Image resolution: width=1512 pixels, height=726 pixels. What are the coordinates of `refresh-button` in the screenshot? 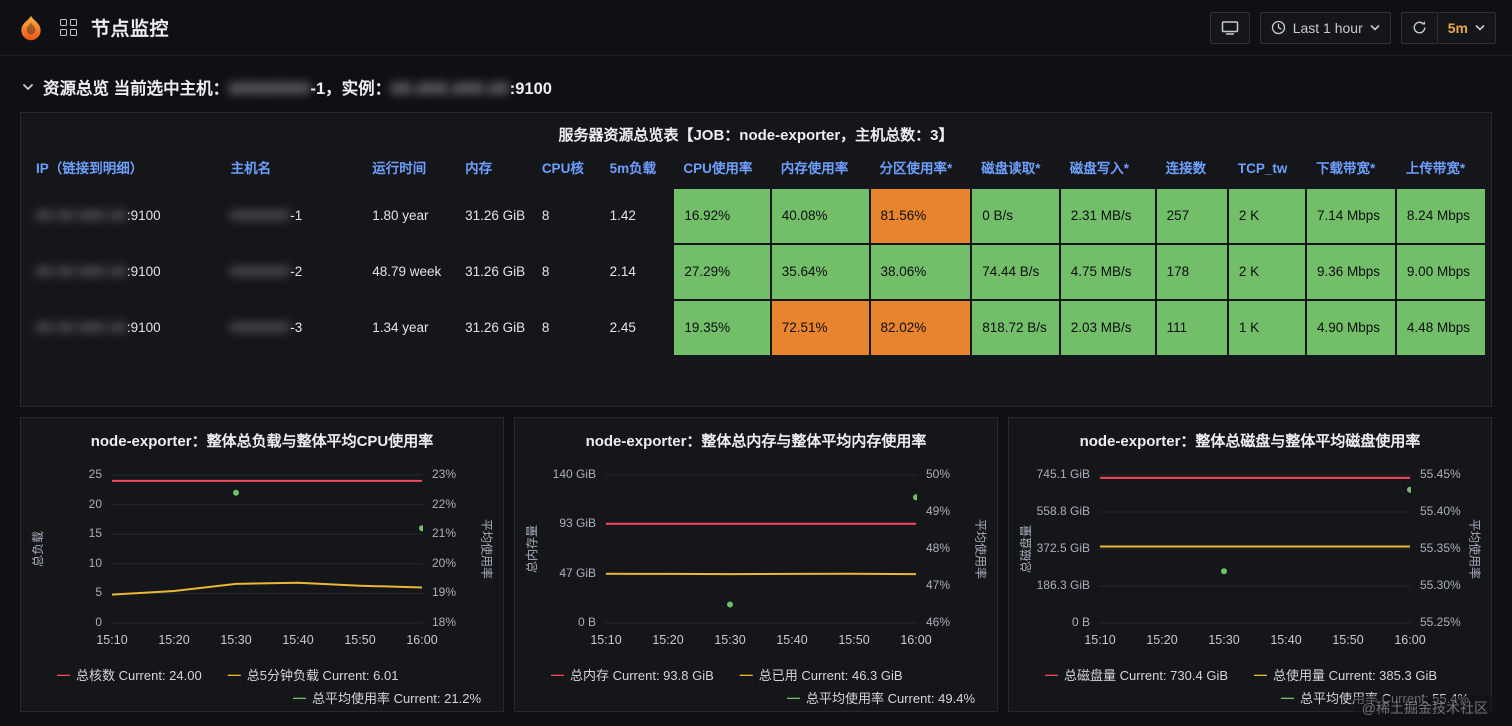 It's located at (1419, 27).